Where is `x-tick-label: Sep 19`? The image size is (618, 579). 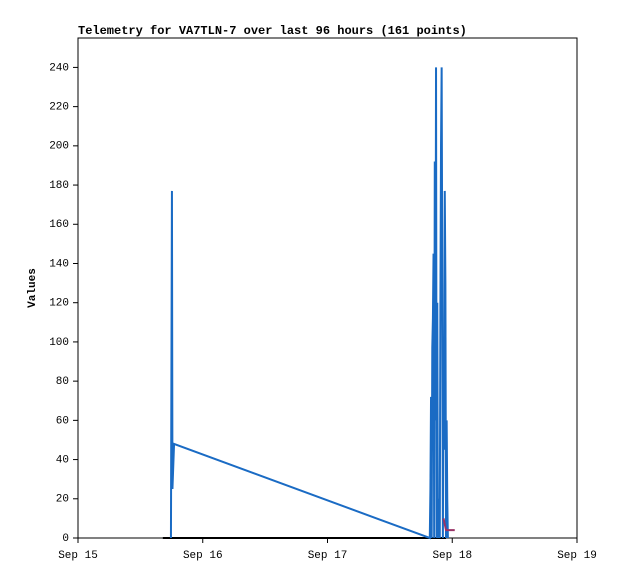 x-tick-label: Sep 19 is located at coordinates (577, 556).